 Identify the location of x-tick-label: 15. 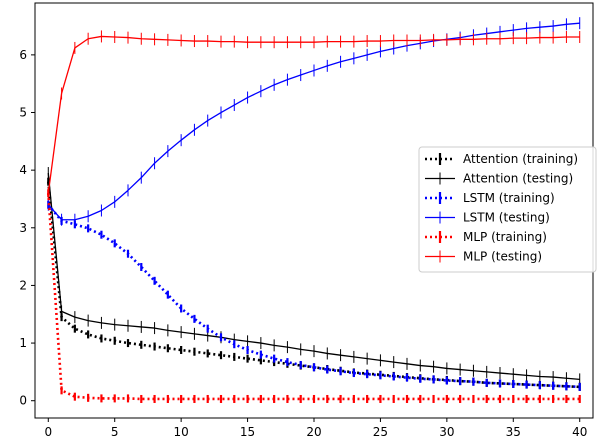
(247, 432).